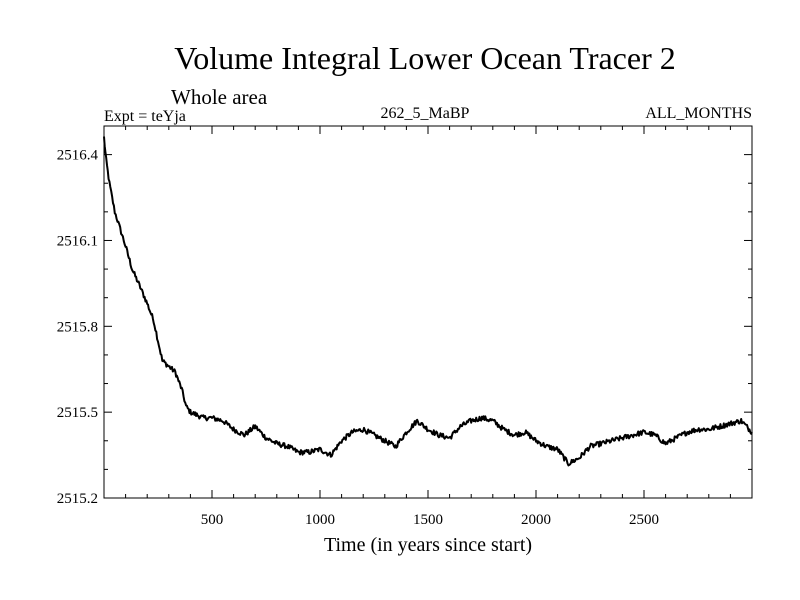 The height and width of the screenshot is (600, 800). What do you see at coordinates (77, 413) in the screenshot?
I see `y-tick-label: 2515.5` at bounding box center [77, 413].